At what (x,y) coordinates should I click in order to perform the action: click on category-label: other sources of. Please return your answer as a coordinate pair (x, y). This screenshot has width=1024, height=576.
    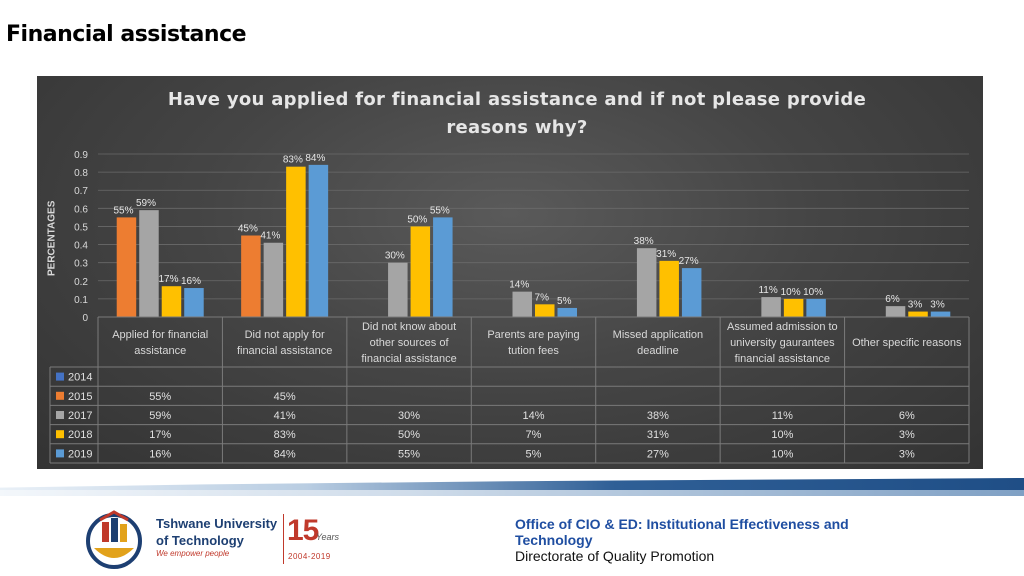
    Looking at the image, I should click on (410, 343).